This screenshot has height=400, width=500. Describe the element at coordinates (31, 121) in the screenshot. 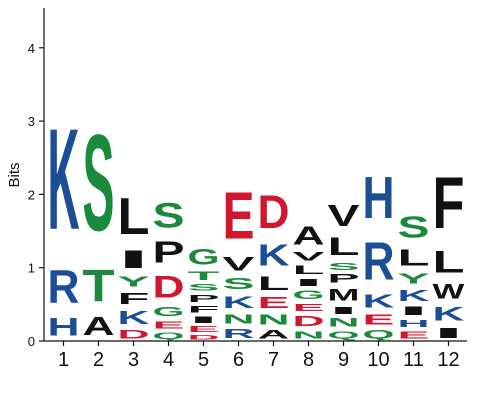

I see `y-tick-label: 3` at that location.